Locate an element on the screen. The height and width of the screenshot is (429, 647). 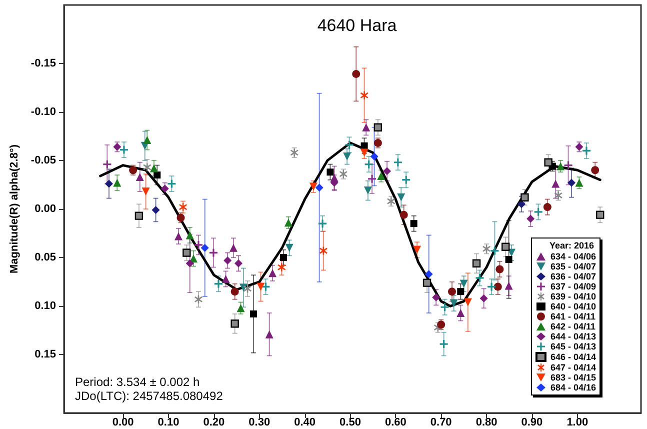
y-tick-label: -0.10 is located at coordinates (43, 112).